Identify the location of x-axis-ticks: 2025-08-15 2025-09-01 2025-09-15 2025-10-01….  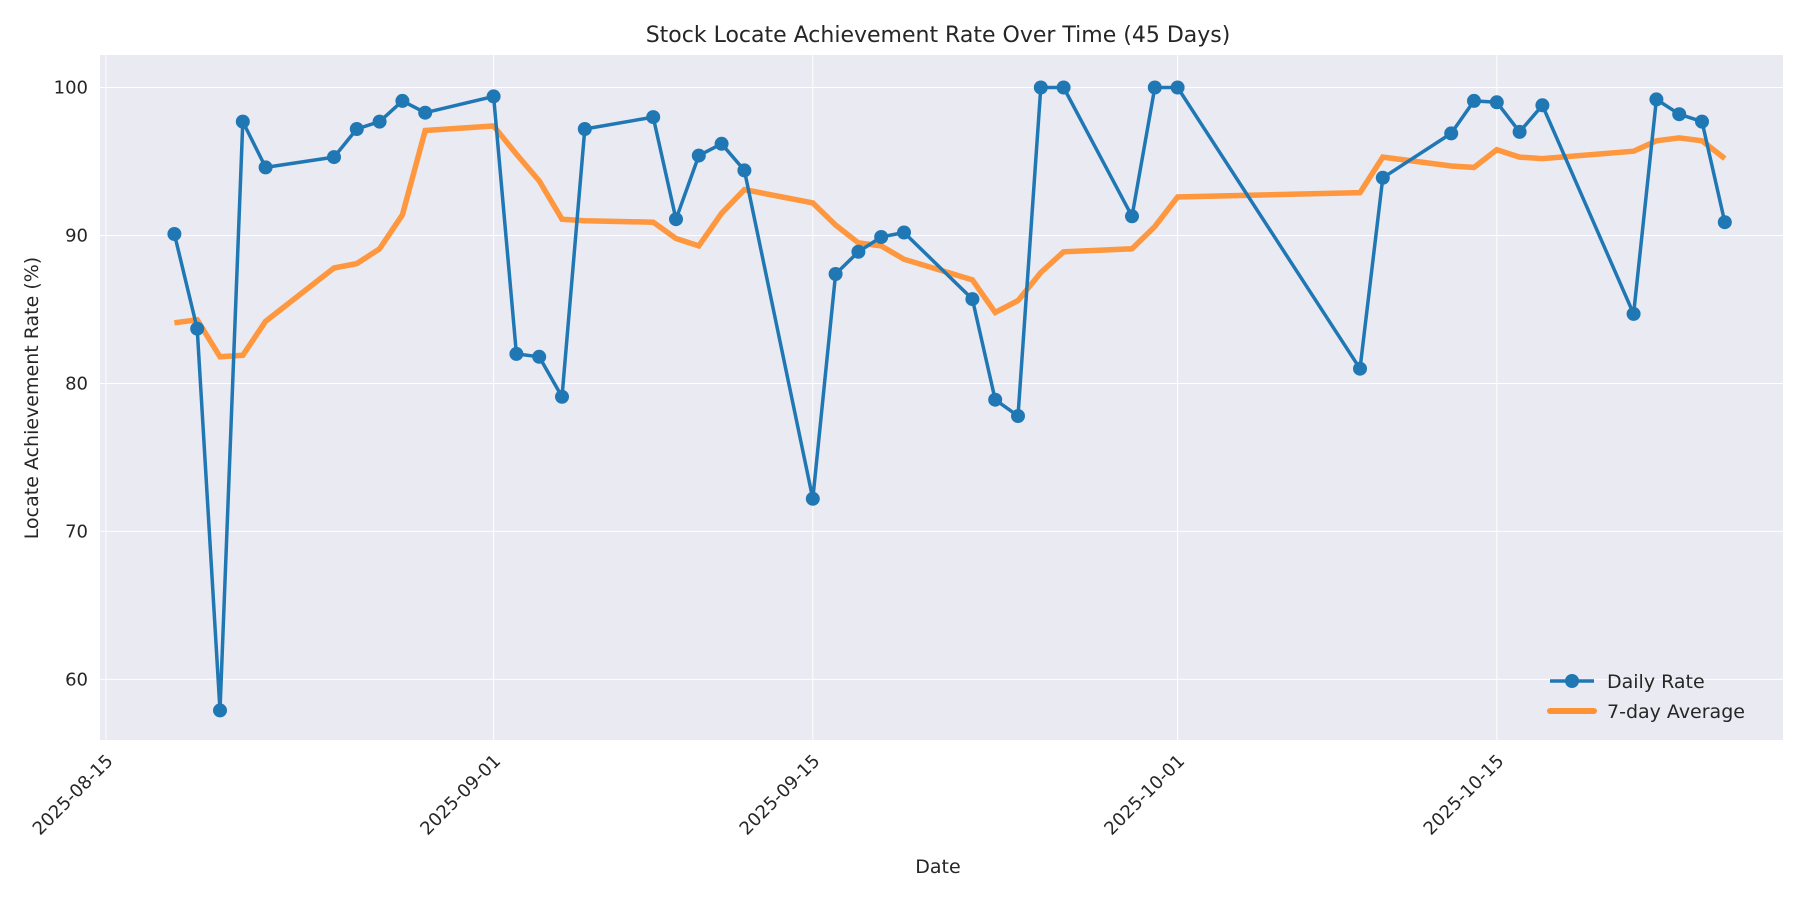
(769, 795).